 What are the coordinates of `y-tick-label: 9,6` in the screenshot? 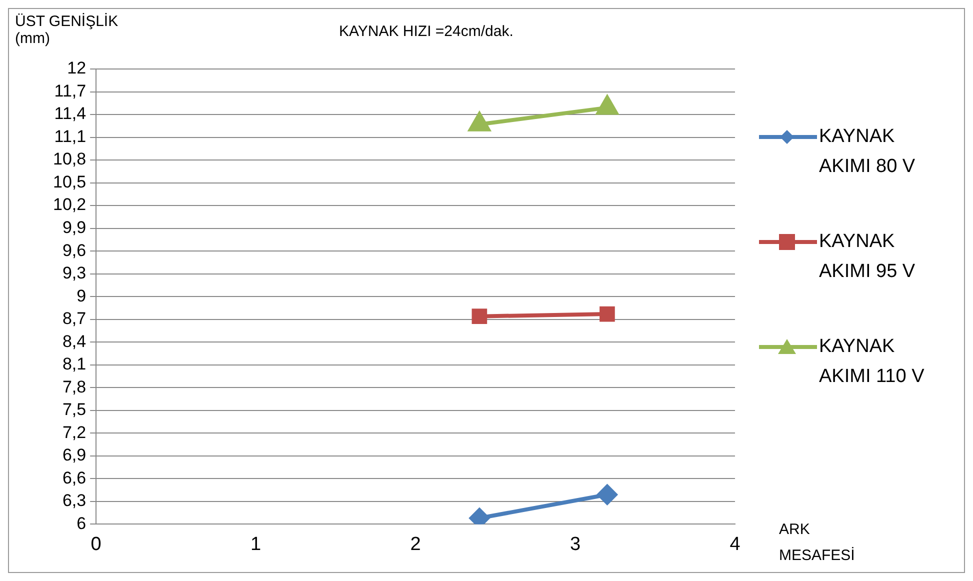 It's located at (74, 250).